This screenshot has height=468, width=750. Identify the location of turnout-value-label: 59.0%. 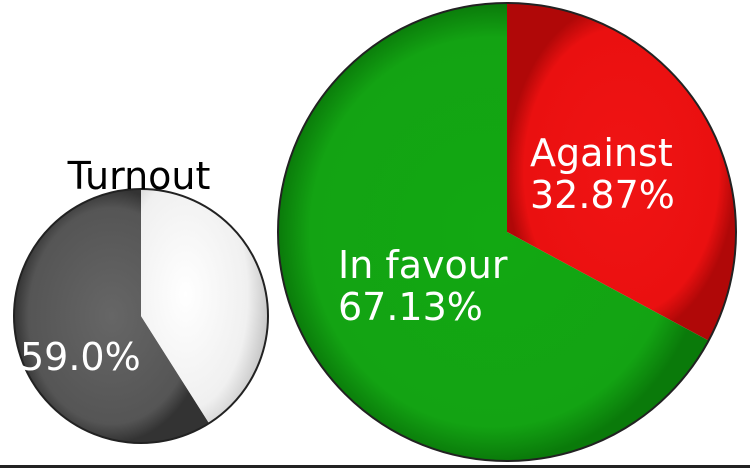
(80, 357).